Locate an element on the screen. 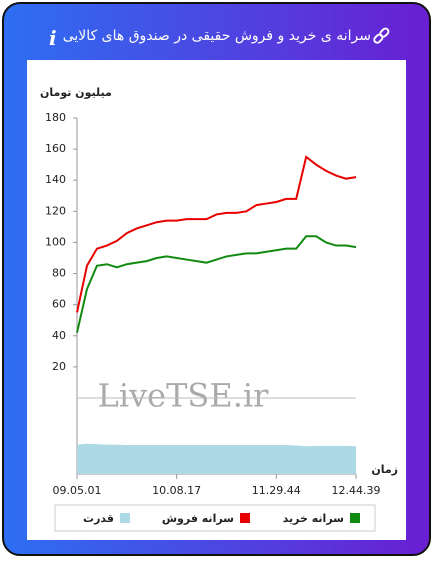 This screenshot has height=574, width=433. legend-box is located at coordinates (215, 518).